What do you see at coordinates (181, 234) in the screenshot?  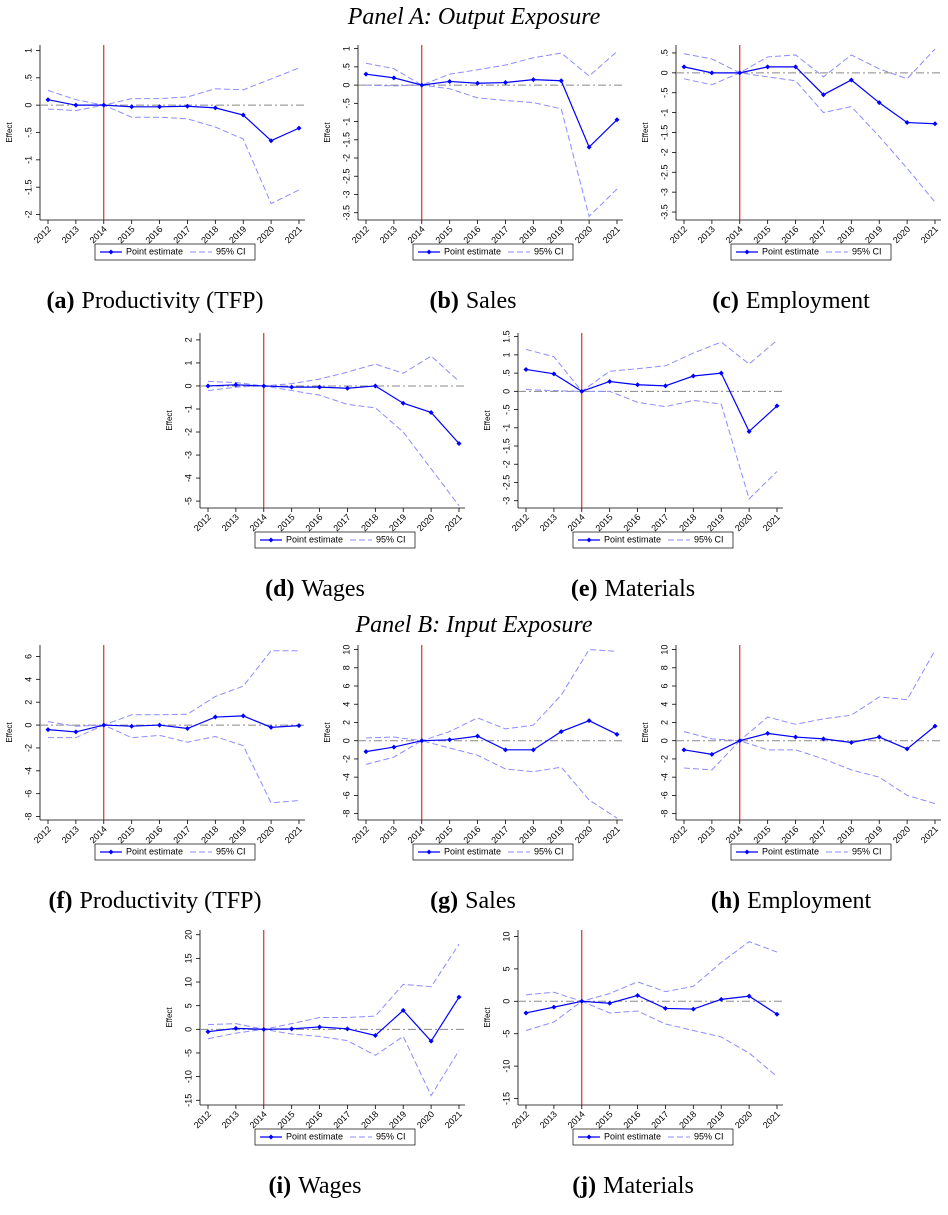 I see `x-tick-label: 2017` at bounding box center [181, 234].